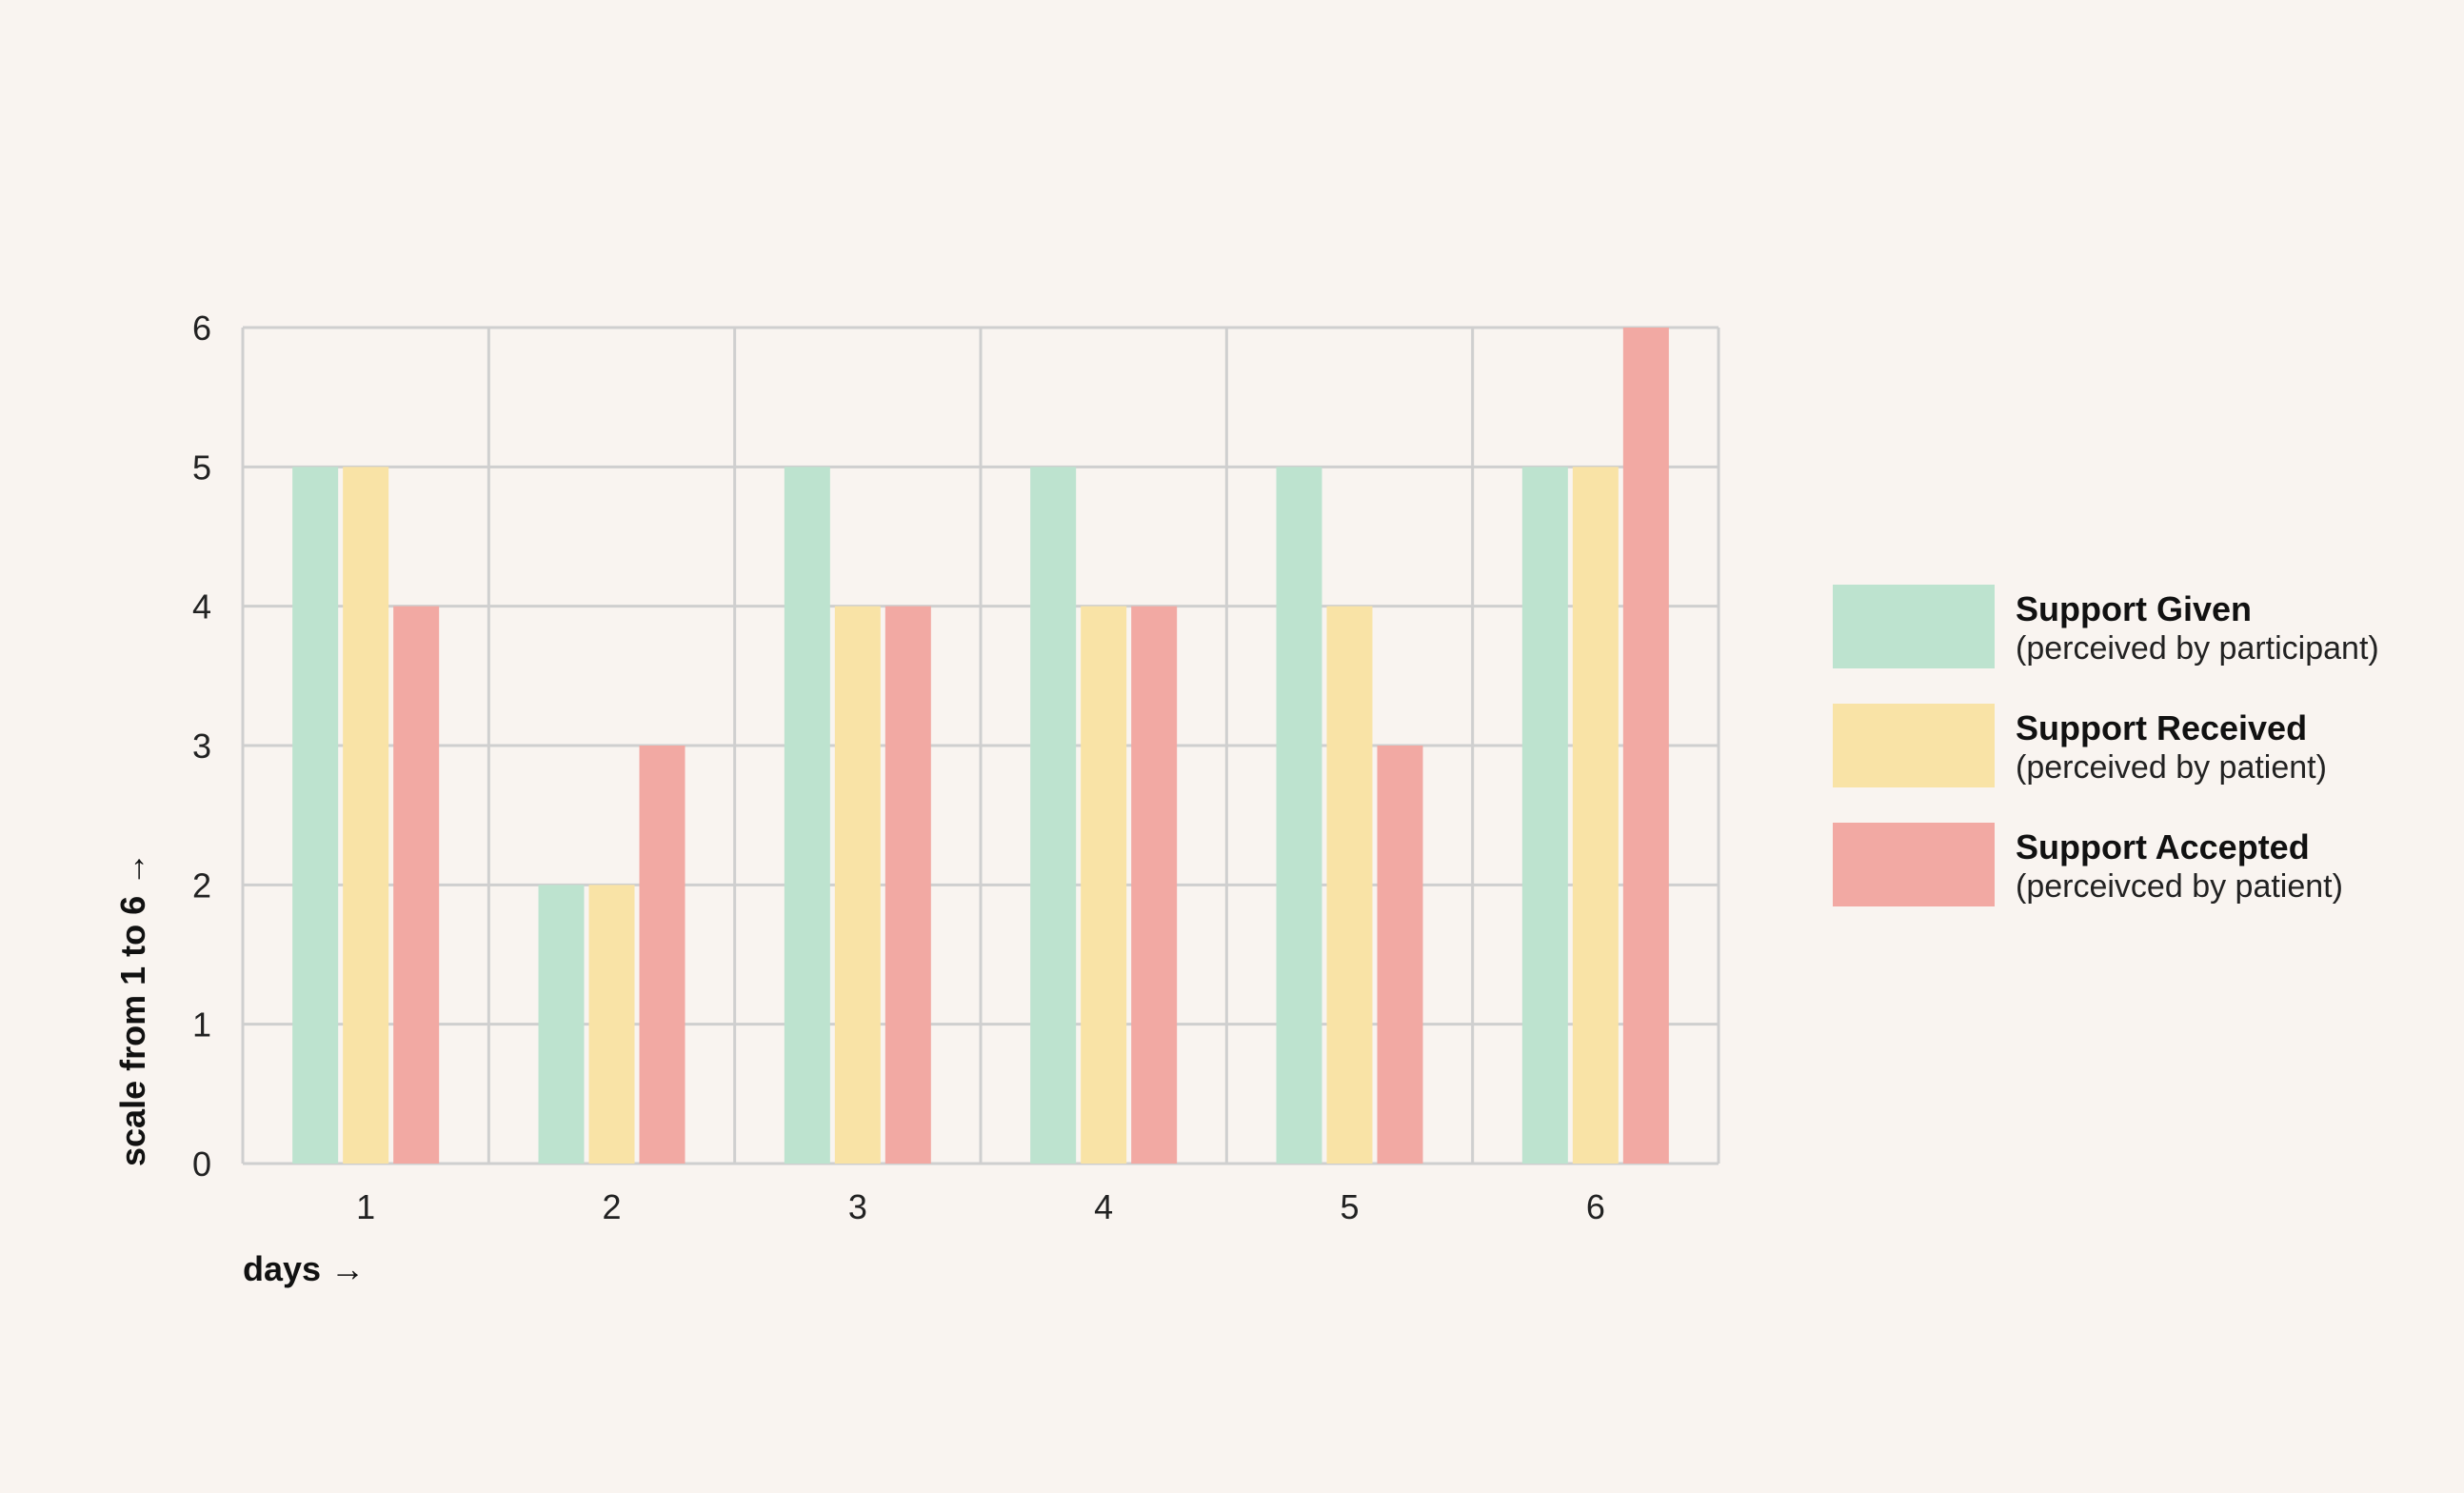  What do you see at coordinates (980, 1206) in the screenshot?
I see `x-tick-labels: 1 2 3 4 5 6` at bounding box center [980, 1206].